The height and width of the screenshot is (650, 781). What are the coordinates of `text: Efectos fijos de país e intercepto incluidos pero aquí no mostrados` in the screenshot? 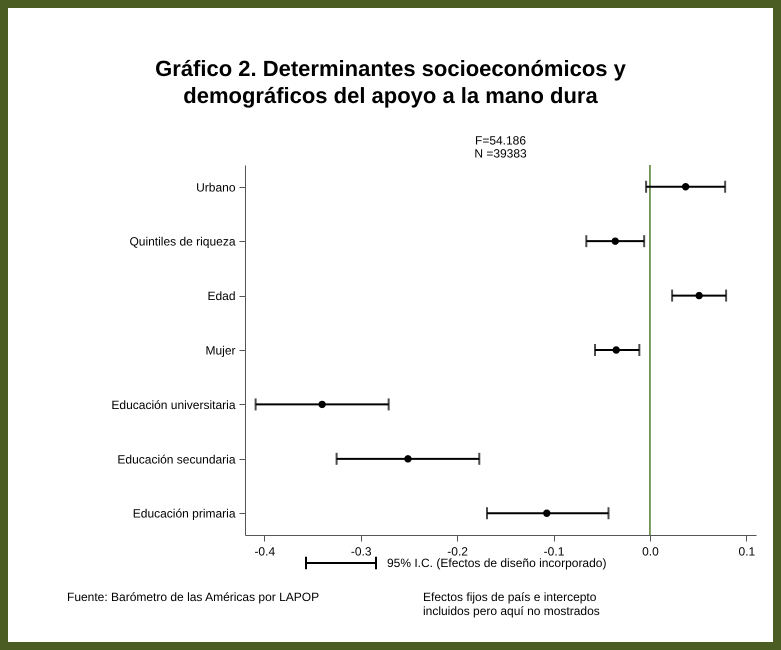 It's located at (511, 604).